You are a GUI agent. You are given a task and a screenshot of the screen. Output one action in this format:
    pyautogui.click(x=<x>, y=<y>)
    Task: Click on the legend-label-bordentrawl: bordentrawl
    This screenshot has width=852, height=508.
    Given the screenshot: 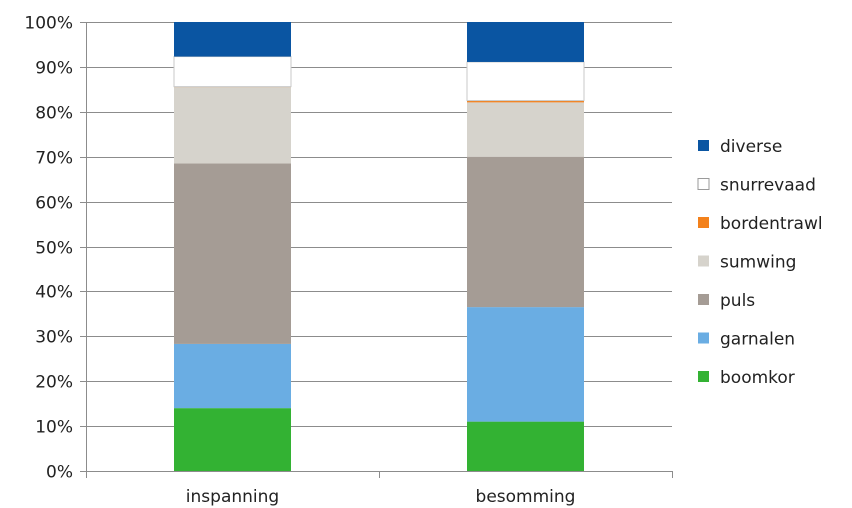 What is the action you would take?
    pyautogui.click(x=771, y=224)
    